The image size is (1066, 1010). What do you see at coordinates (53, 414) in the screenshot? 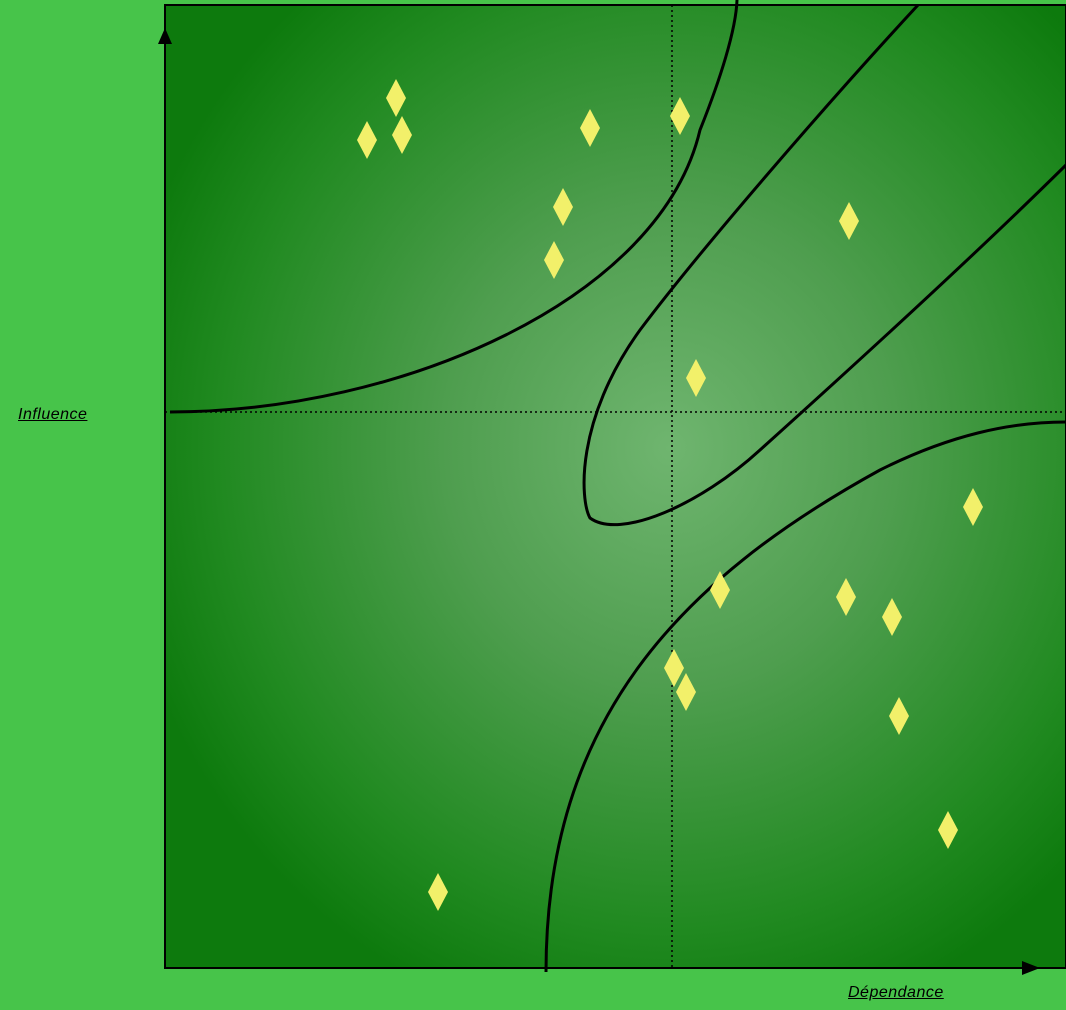
I see `y-axis-label: Influence` at bounding box center [53, 414].